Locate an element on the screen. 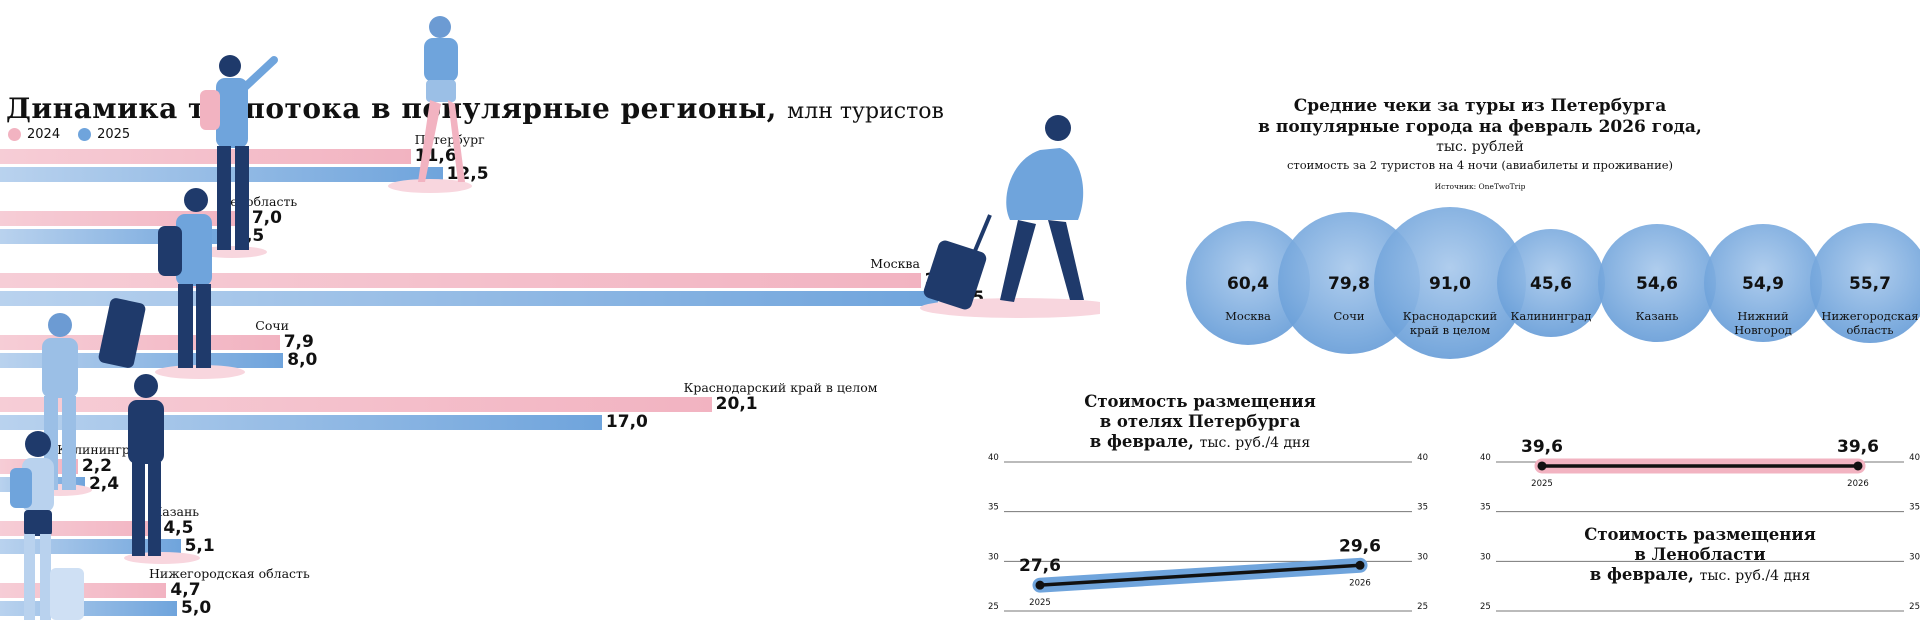  check-bubble-label-line: Сочи is located at coordinates (1349, 316).